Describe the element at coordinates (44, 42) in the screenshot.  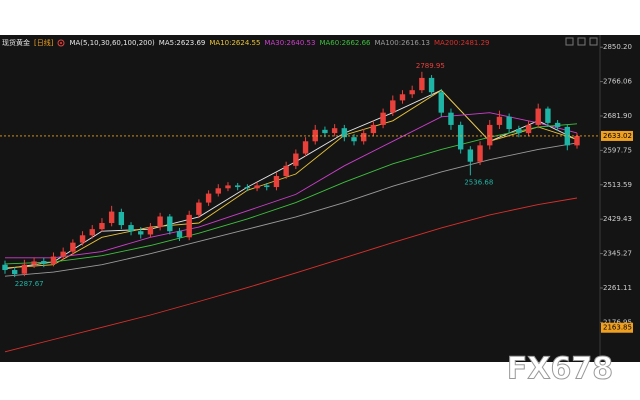
I see `period: [日线]` at that location.